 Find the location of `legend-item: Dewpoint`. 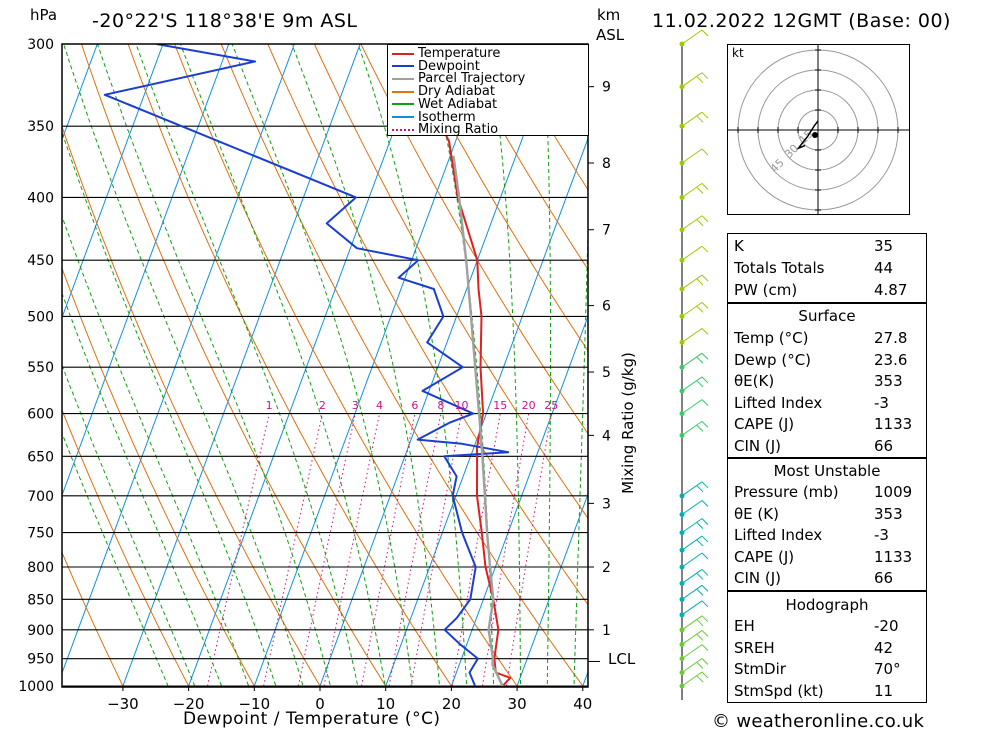

legend-item: Dewpoint is located at coordinates (436, 66).